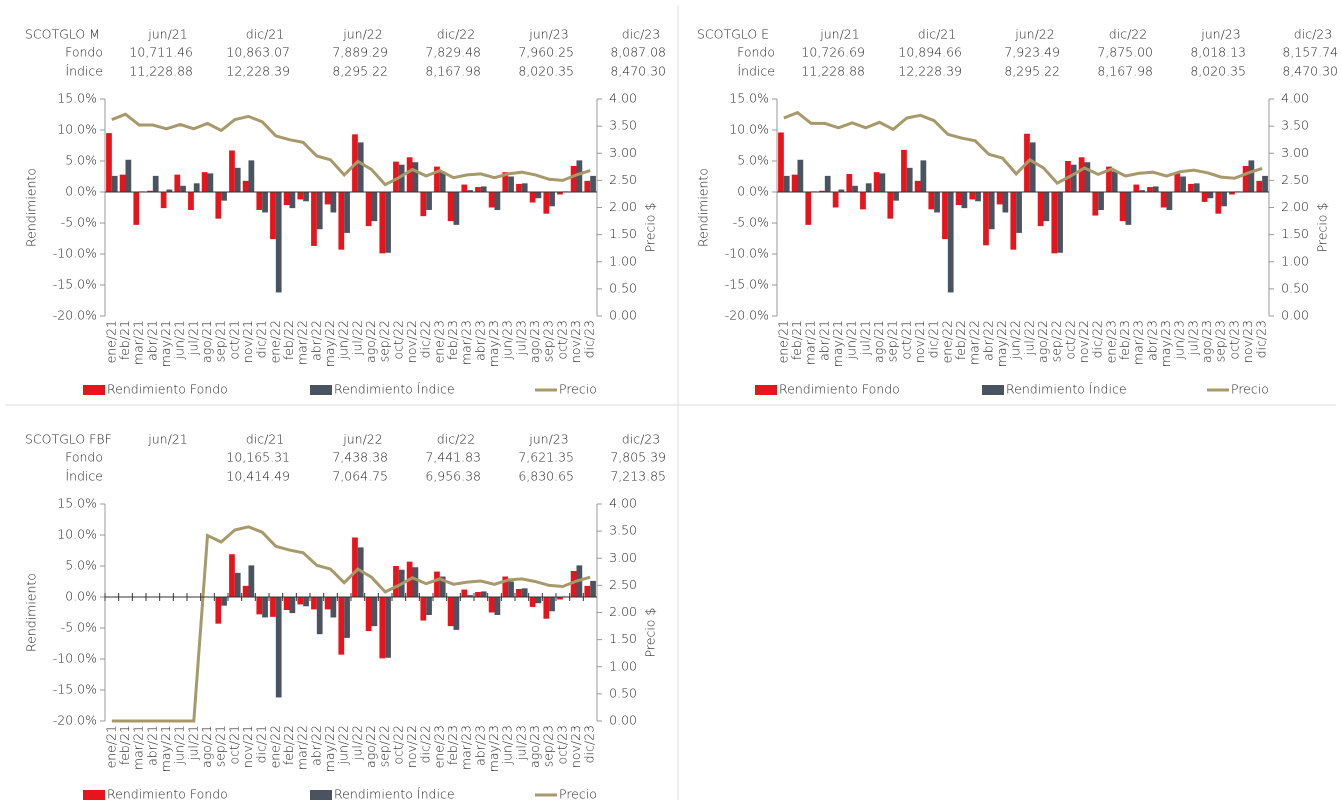 This screenshot has width=1341, height=803. Describe the element at coordinates (265, 34) in the screenshot. I see `table-column: dic/21` at that location.